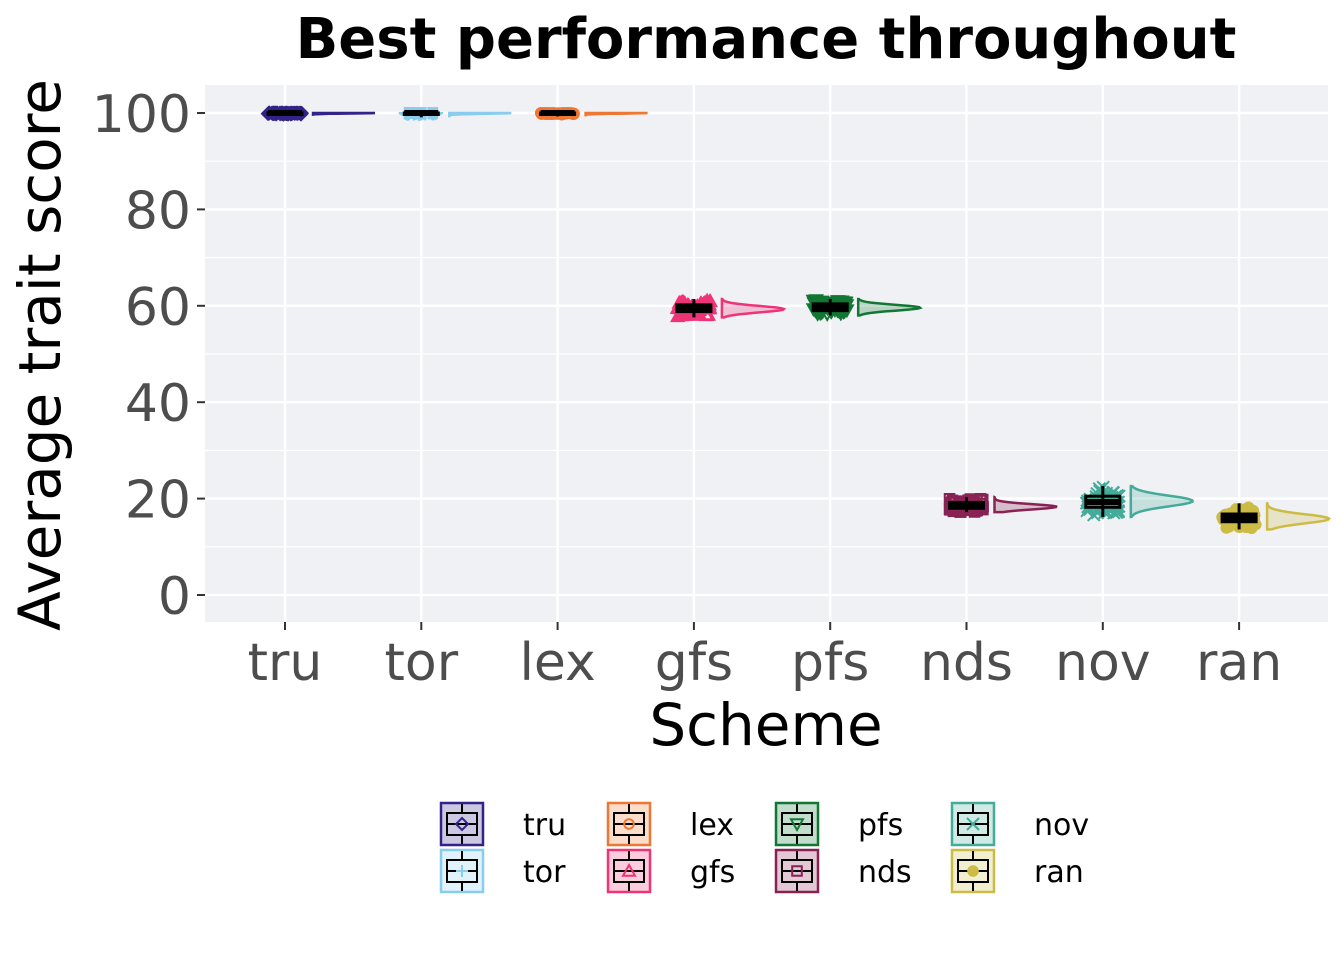 The height and width of the screenshot is (960, 1344). Describe the element at coordinates (1025, 504) in the screenshot. I see `violin-nds` at that location.